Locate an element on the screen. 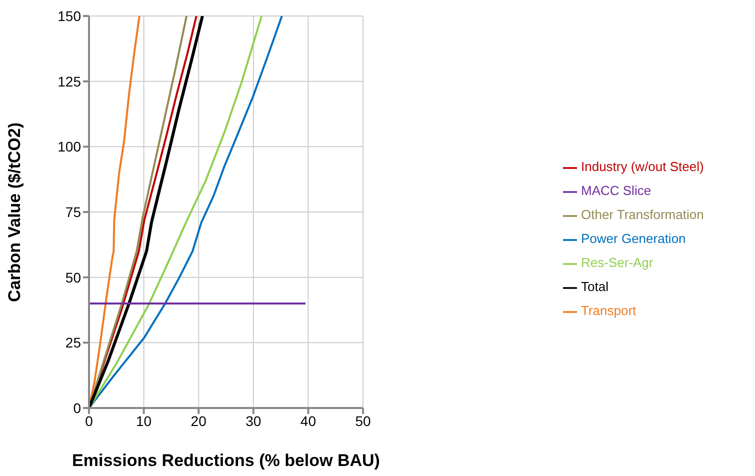  x-tick-label: 10 is located at coordinates (144, 420).